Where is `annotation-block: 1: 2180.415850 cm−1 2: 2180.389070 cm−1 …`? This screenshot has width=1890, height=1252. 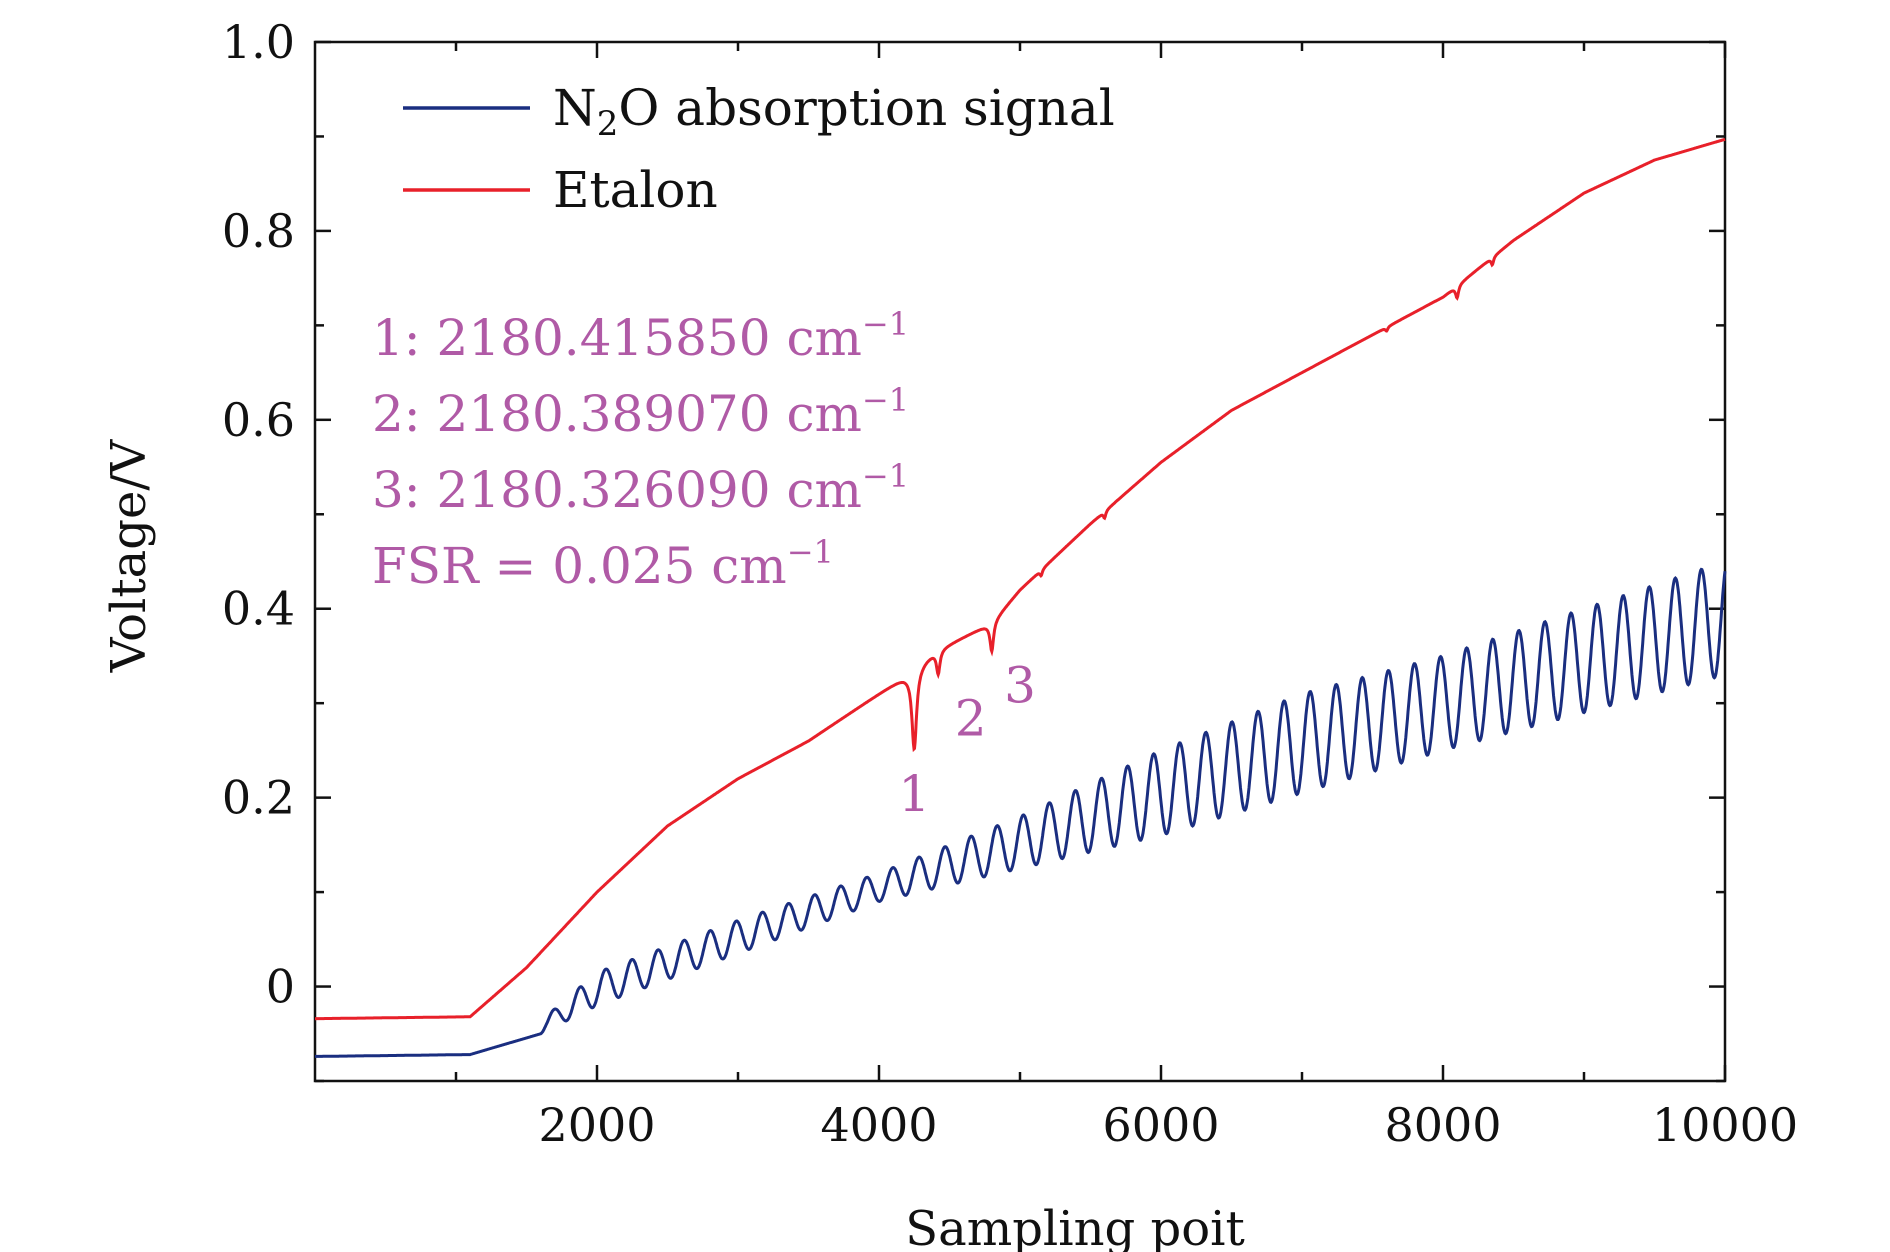
annotation-block: 1: 2180.415850 cm−1 2: 2180.389070 cm−1 … is located at coordinates (640, 450).